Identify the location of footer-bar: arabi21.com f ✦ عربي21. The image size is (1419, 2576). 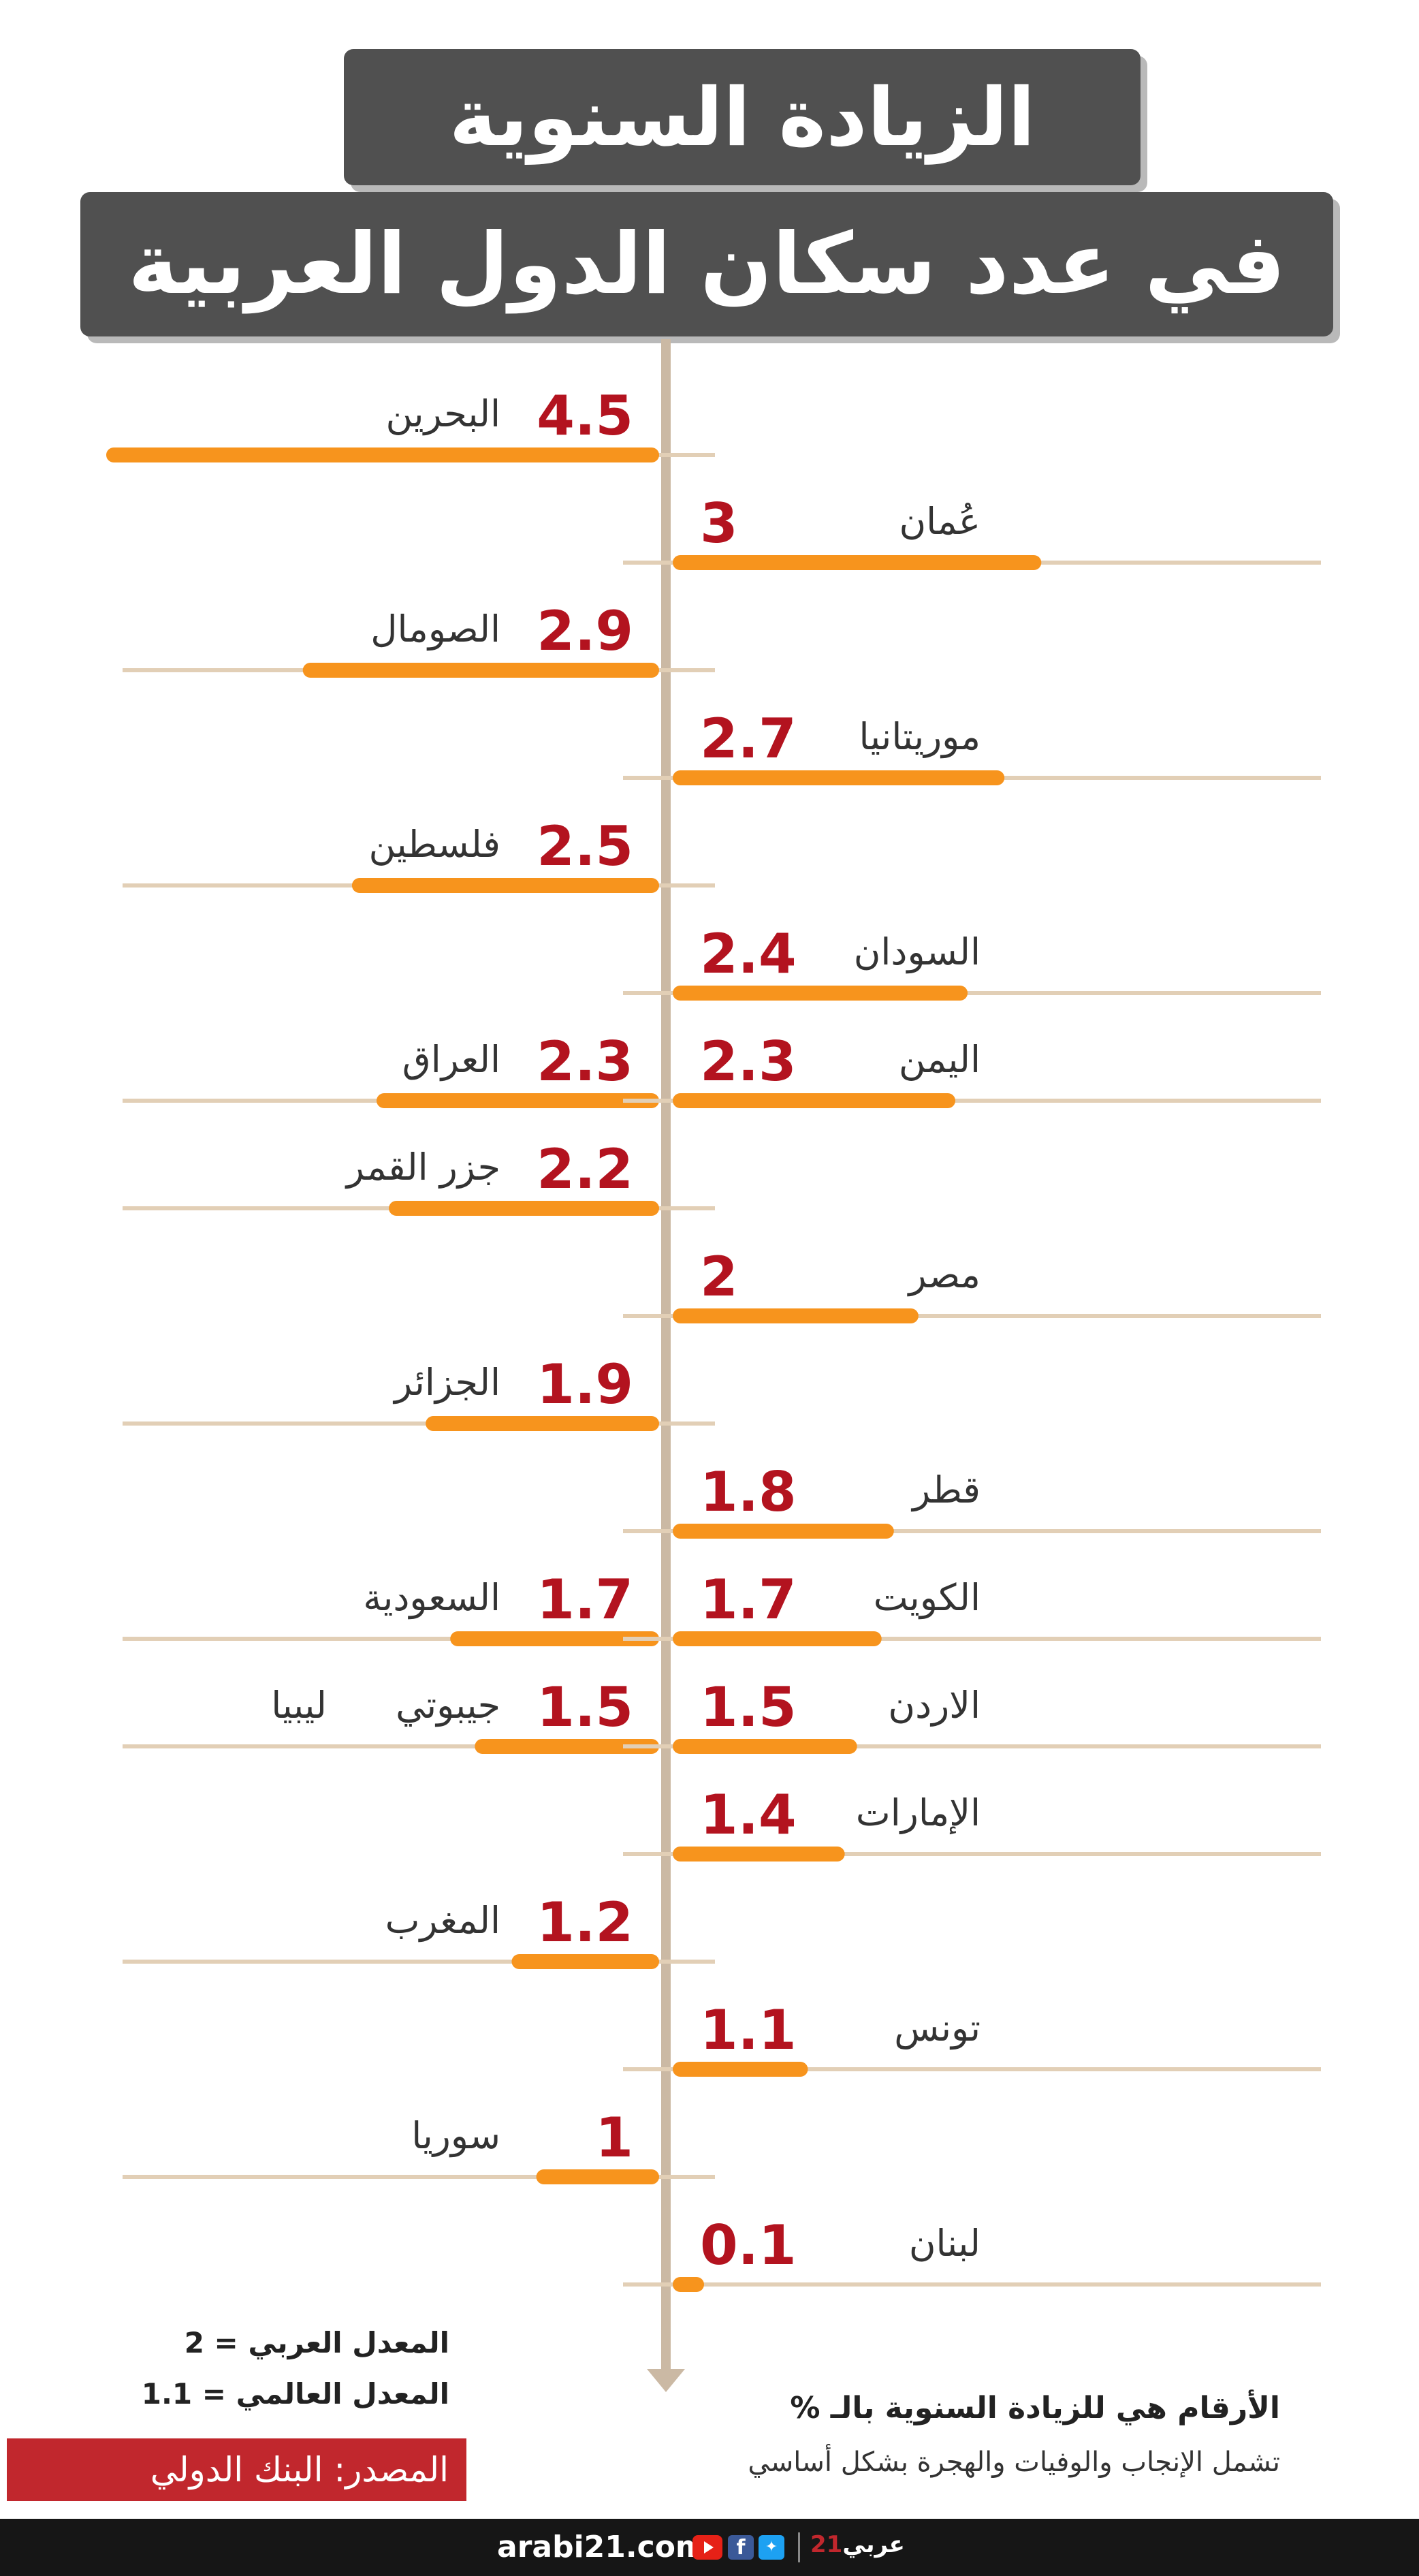
(709, 2547).